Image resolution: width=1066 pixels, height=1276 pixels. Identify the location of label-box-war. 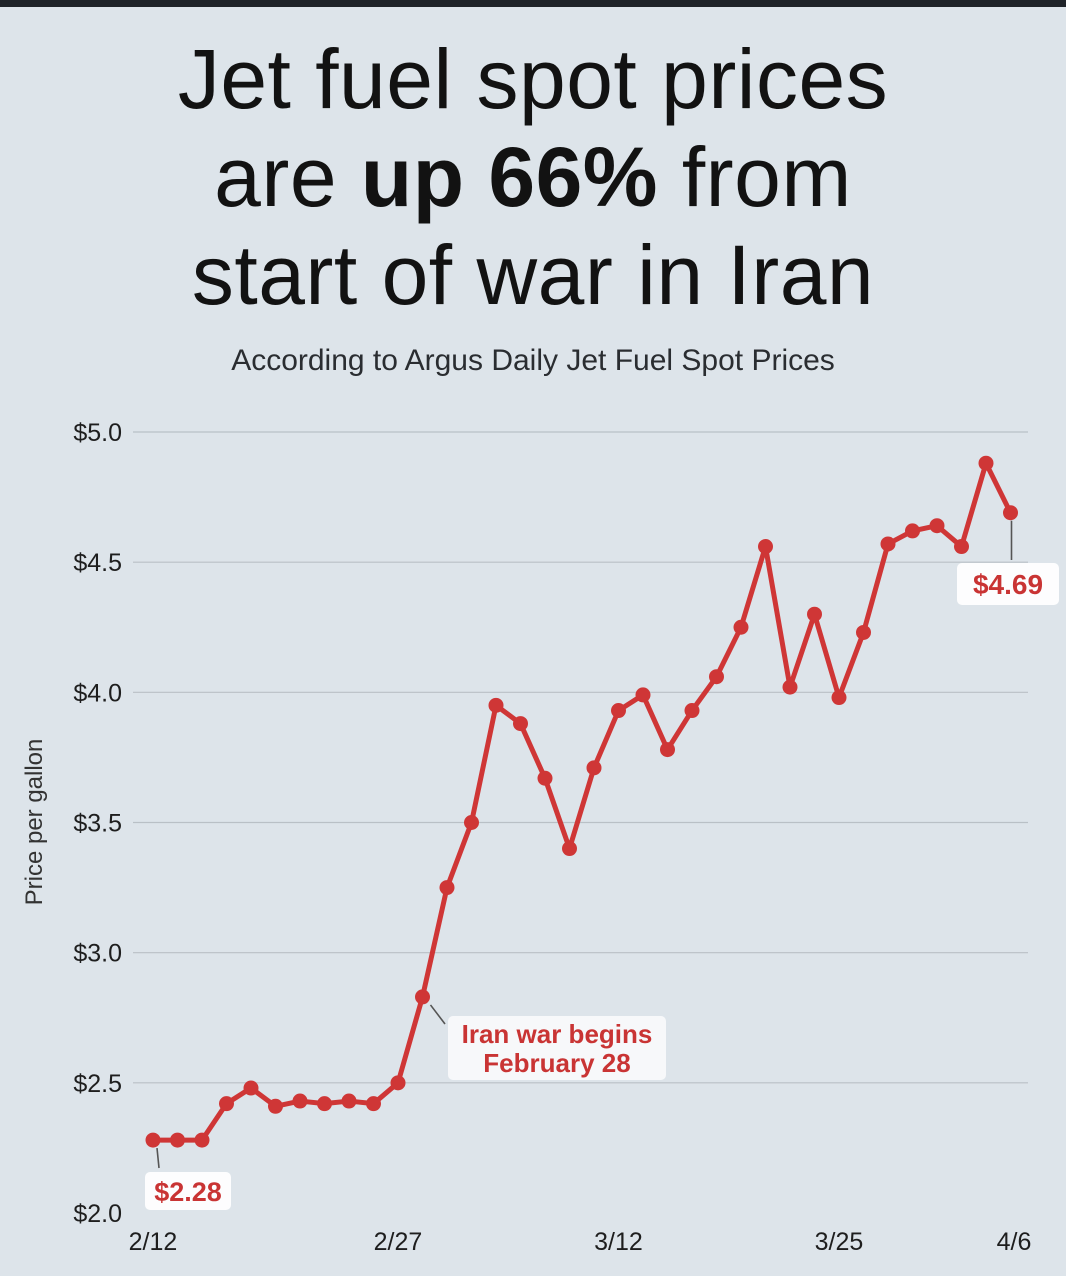
(557, 1048).